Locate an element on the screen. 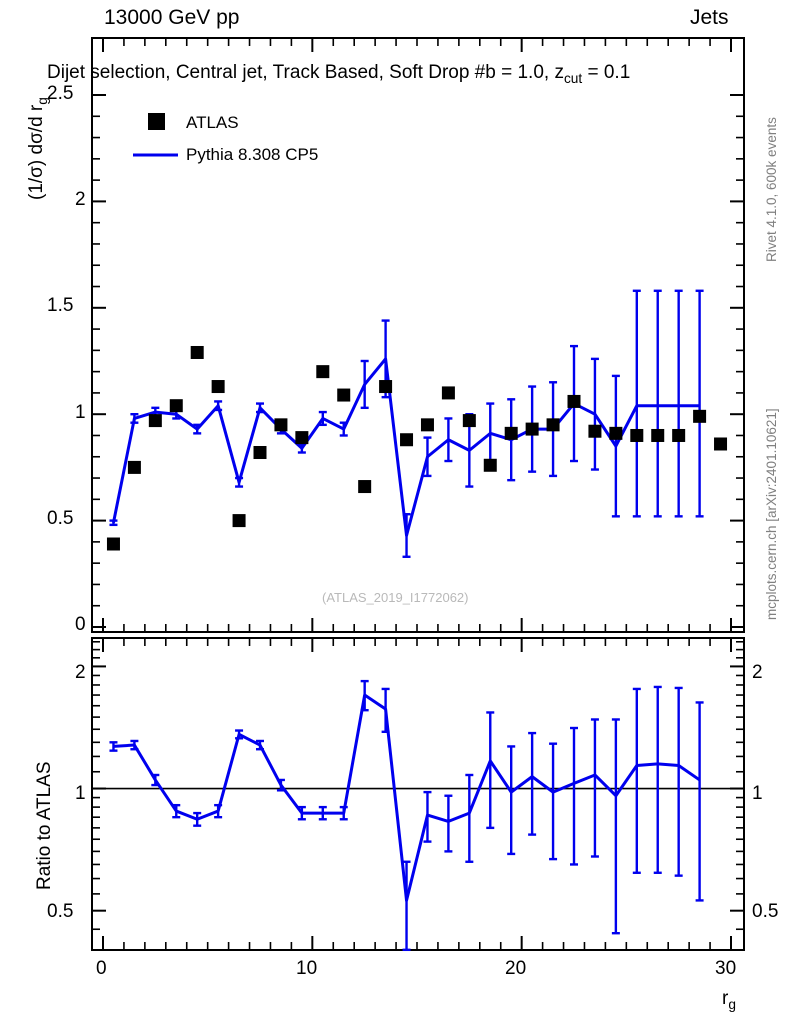  header-right: Jets is located at coordinates (709, 17).